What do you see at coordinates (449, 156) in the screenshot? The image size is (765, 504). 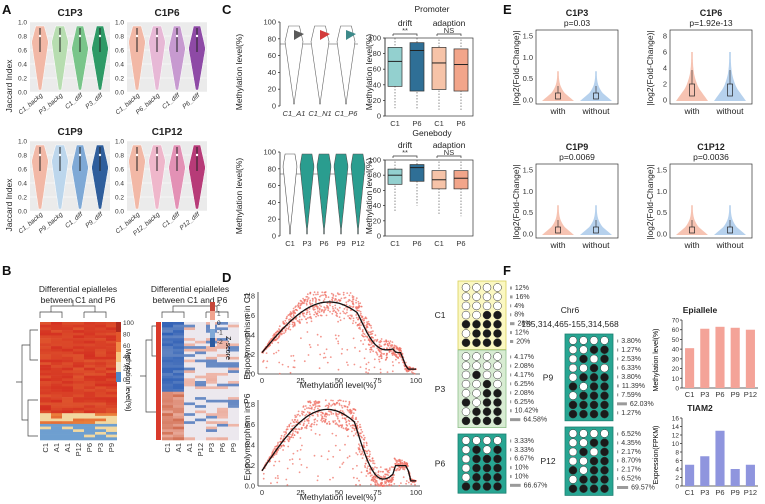 I see `panel-c-genebody-sig-bracket` at bounding box center [449, 156].